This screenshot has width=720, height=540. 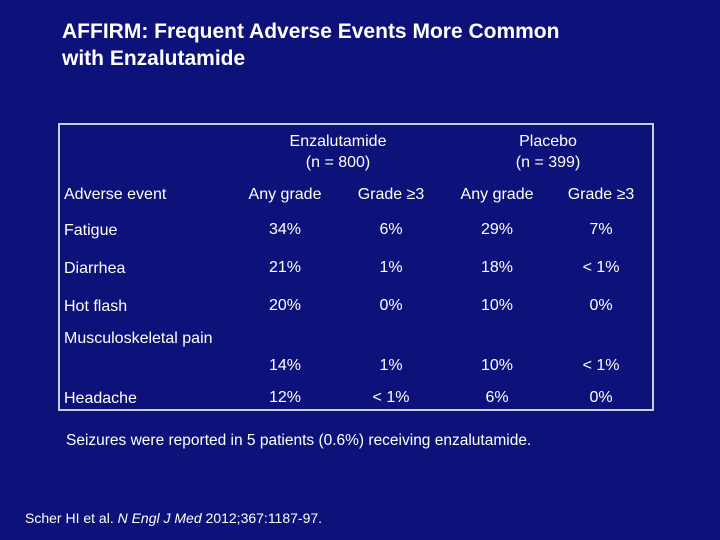 What do you see at coordinates (285, 305) in the screenshot?
I see `table-cell: 20%` at bounding box center [285, 305].